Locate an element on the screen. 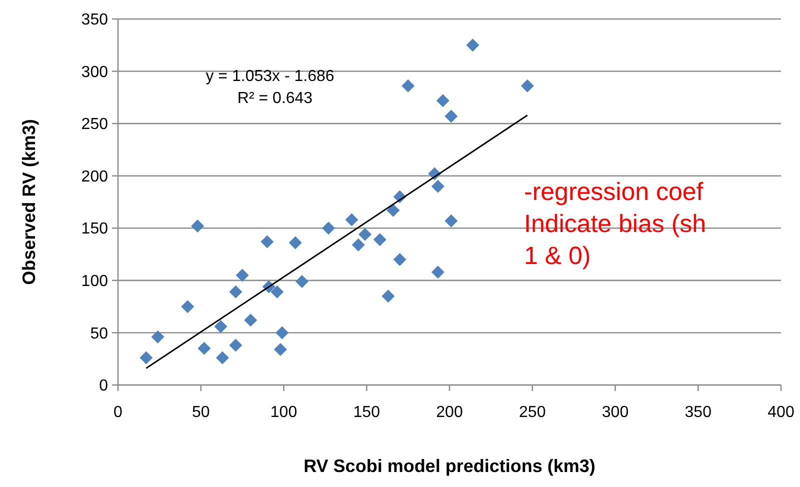  annotation: R² = 0.643 is located at coordinates (275, 98).